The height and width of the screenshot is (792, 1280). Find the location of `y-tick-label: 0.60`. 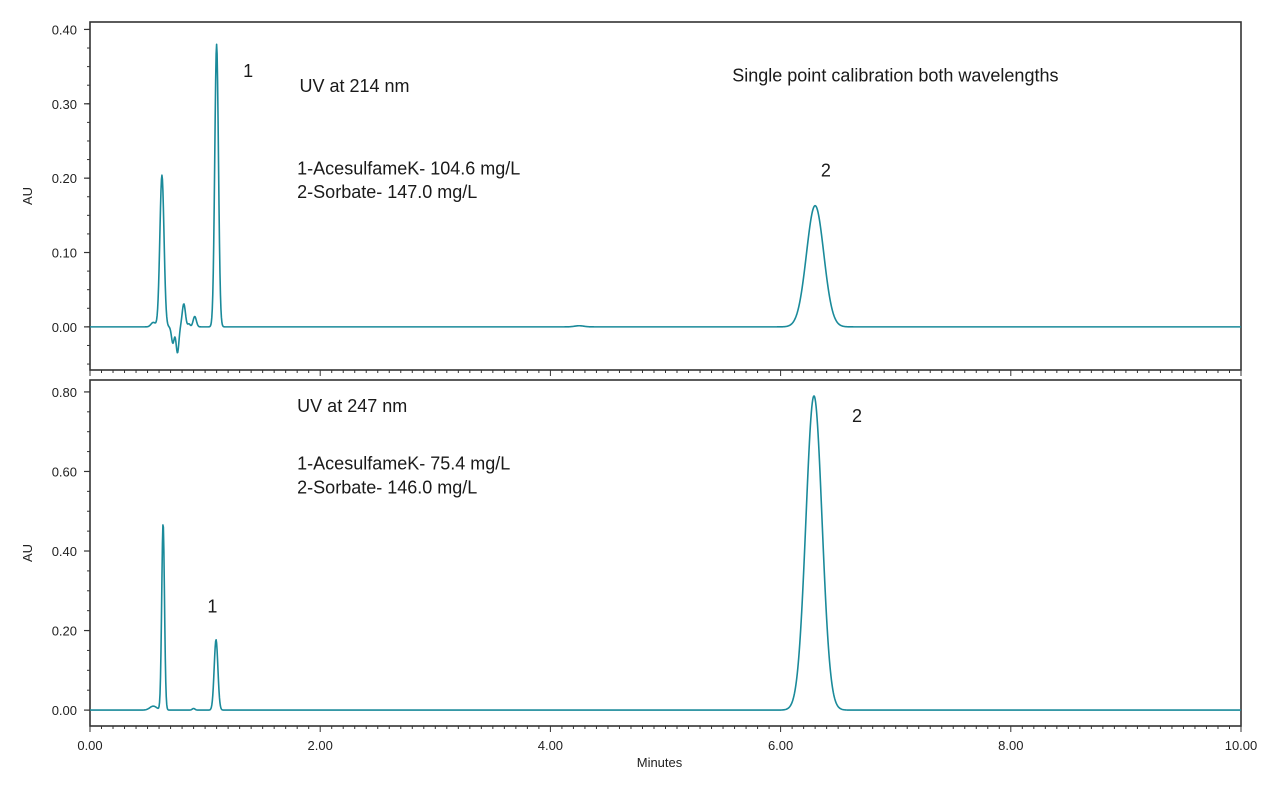

y-tick-label: 0.60 is located at coordinates (64, 471).